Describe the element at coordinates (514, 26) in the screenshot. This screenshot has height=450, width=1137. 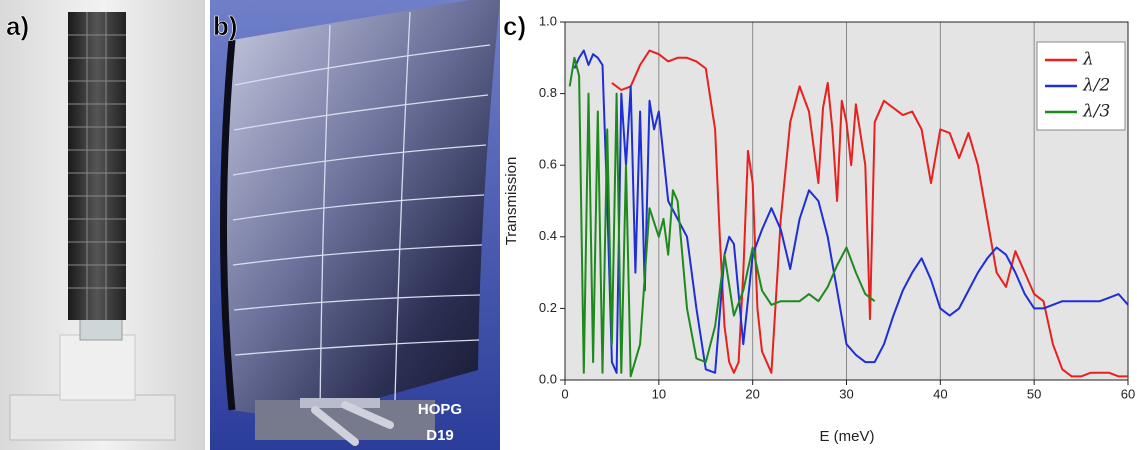
I see `panel-label: c)` at that location.